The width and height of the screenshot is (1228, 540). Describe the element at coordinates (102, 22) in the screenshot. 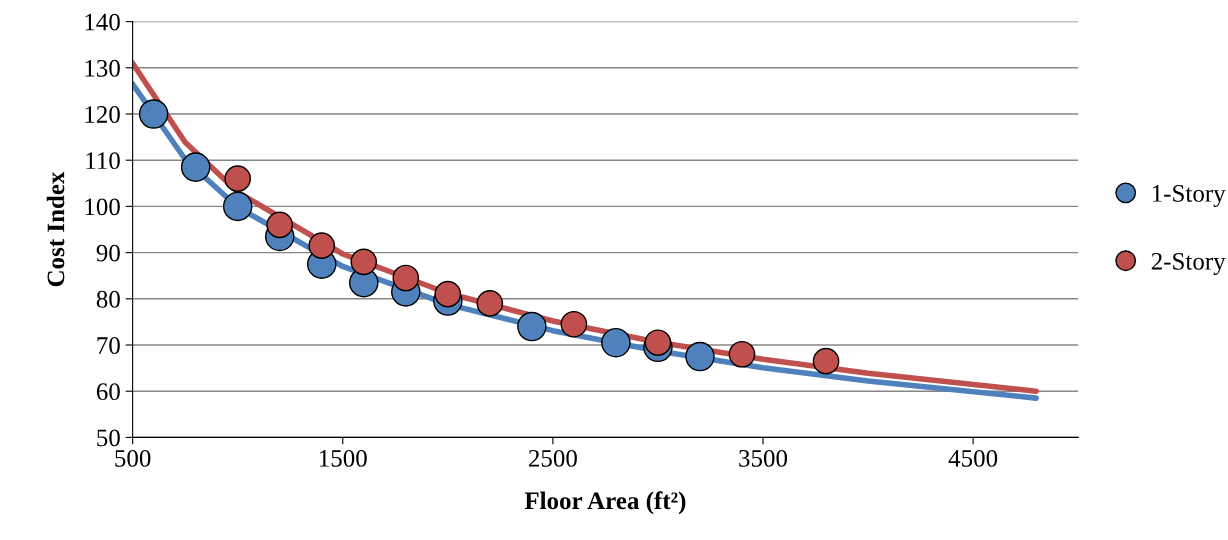

I see `y-tick-label: 140` at that location.